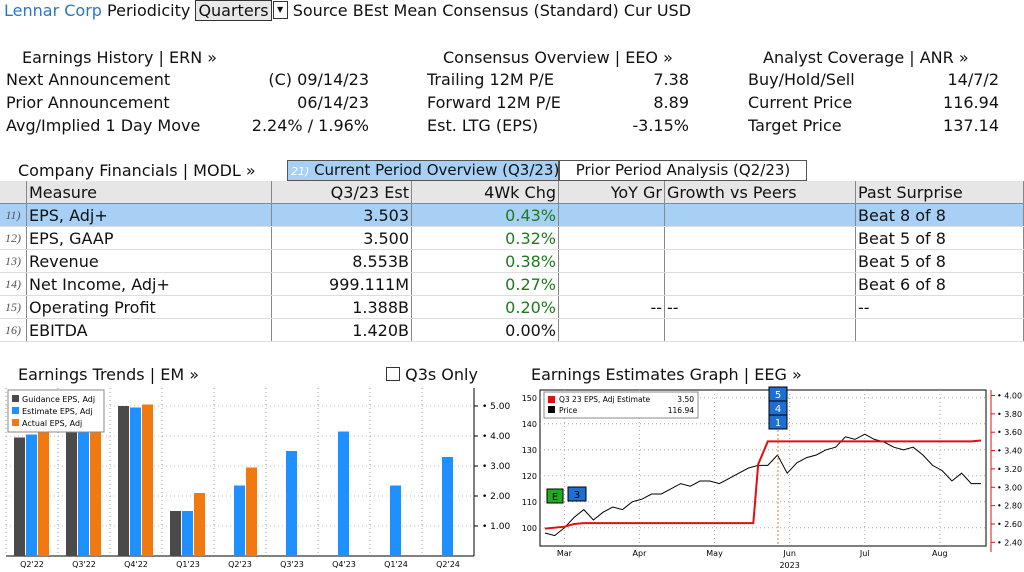 The width and height of the screenshot is (1024, 572). Describe the element at coordinates (939, 192) in the screenshot. I see `col-past-surprise: Past Surprise` at that location.